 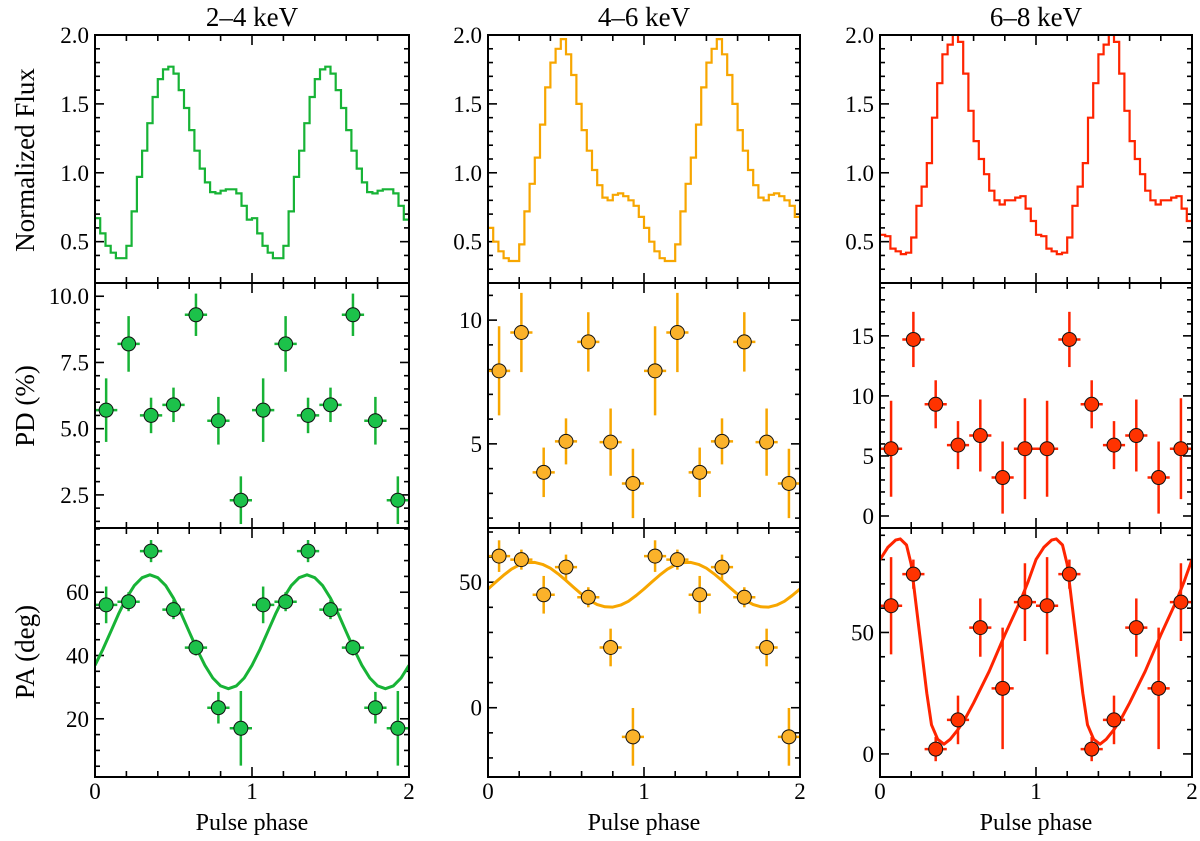 I want to click on x-axis-label: Pulse phase, so click(x=1036, y=823).